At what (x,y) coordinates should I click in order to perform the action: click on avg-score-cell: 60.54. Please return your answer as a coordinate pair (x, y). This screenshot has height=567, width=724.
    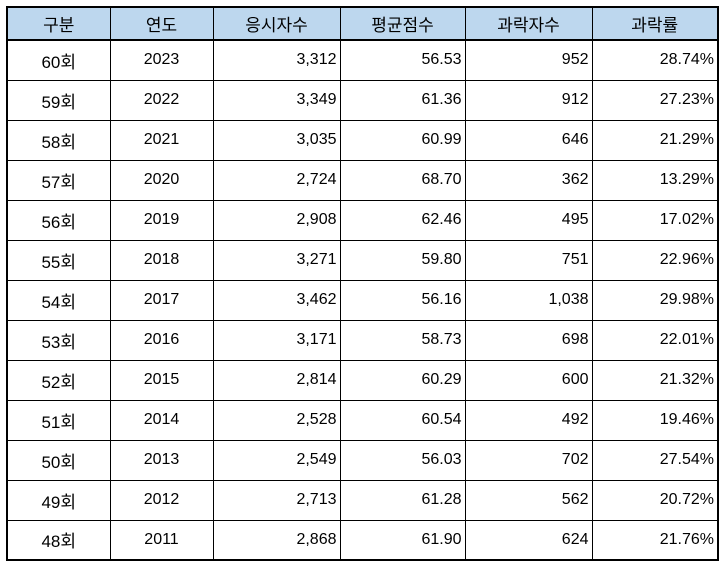
    Looking at the image, I should click on (402, 420).